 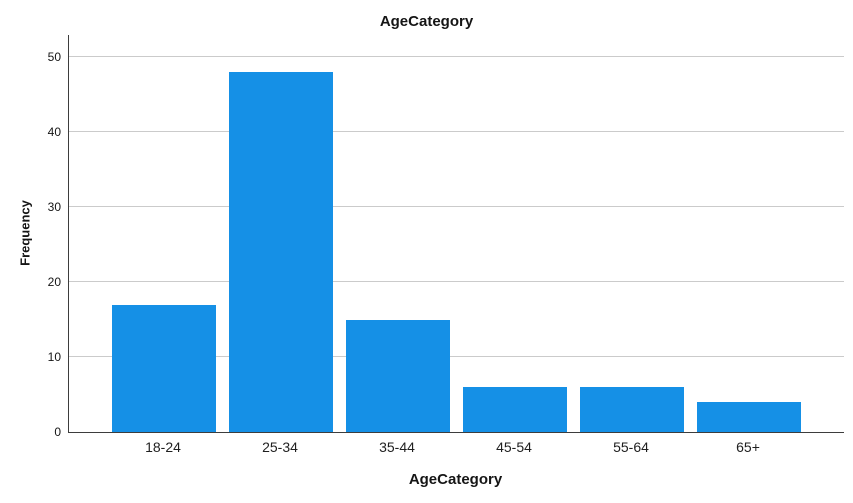 What do you see at coordinates (280, 447) in the screenshot?
I see `x-tick-label-25-34: 25-34` at bounding box center [280, 447].